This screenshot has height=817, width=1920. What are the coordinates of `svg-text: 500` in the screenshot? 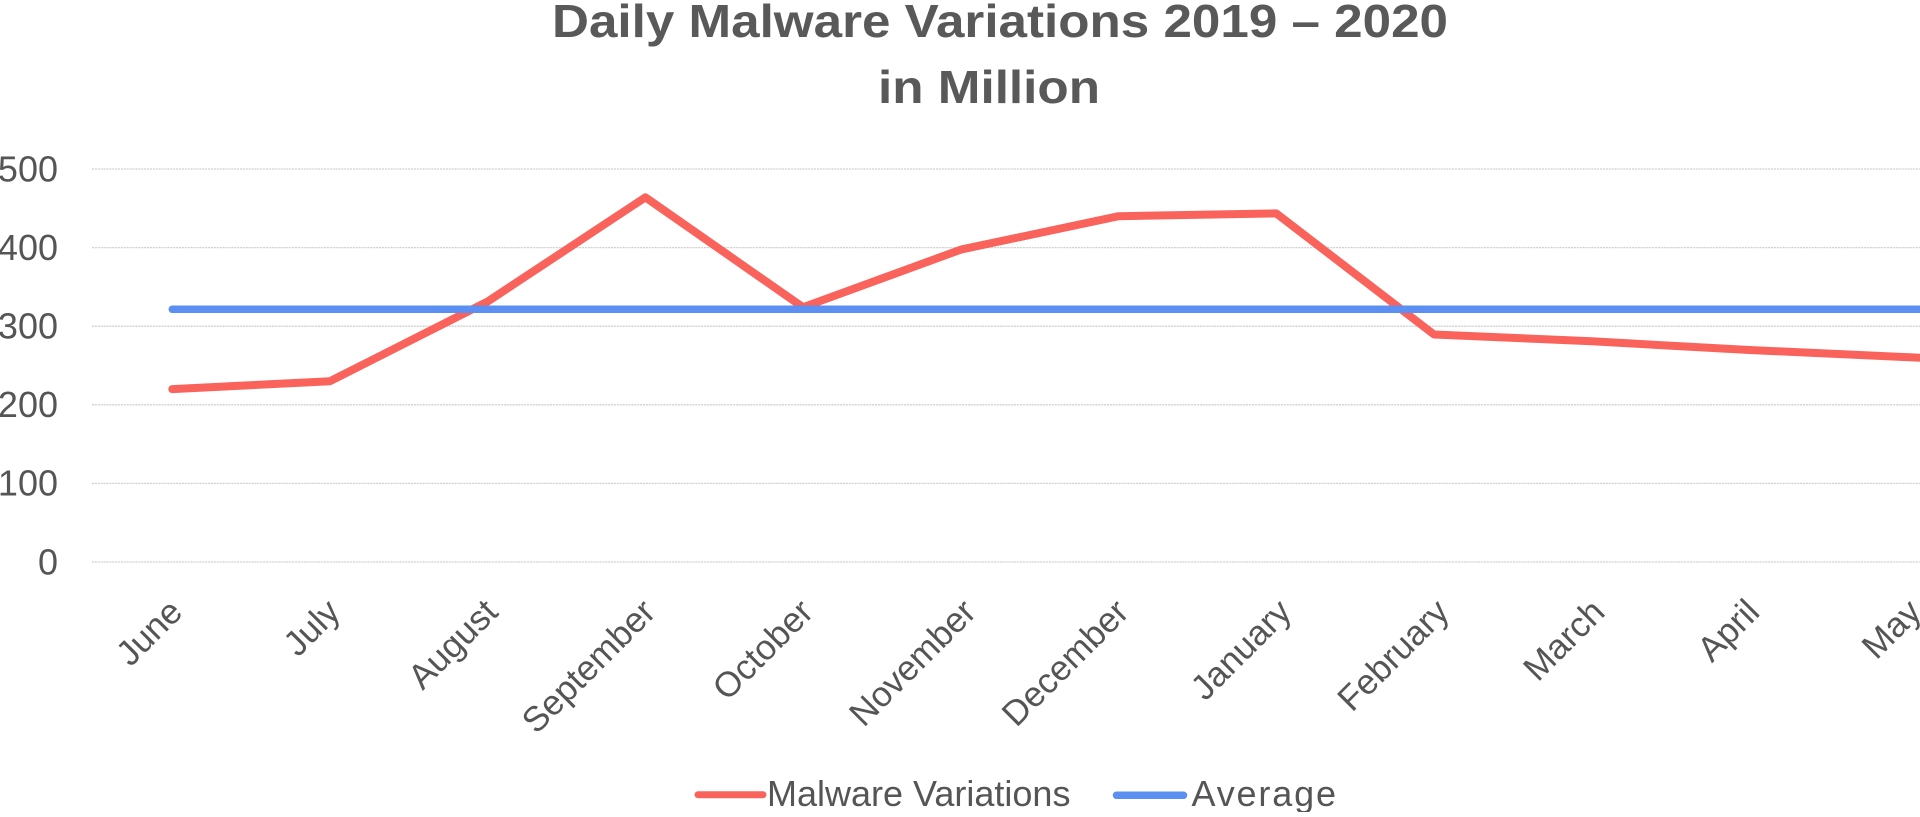 It's located at (29, 168).